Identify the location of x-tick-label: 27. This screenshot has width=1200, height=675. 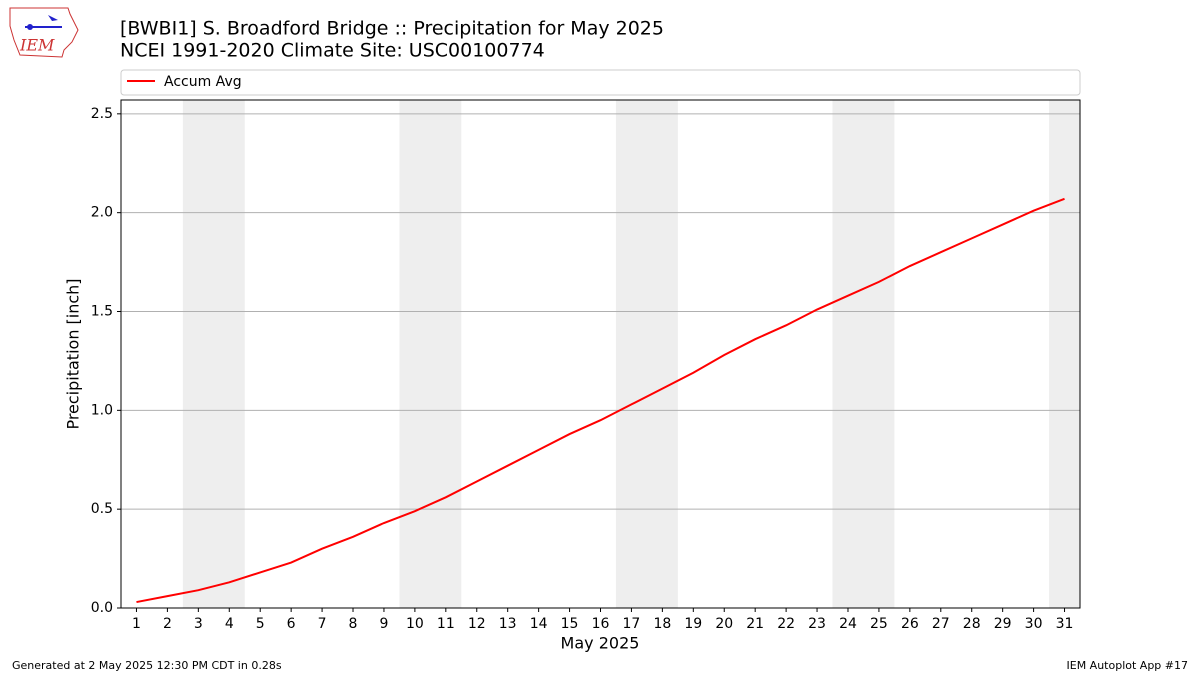
(941, 624).